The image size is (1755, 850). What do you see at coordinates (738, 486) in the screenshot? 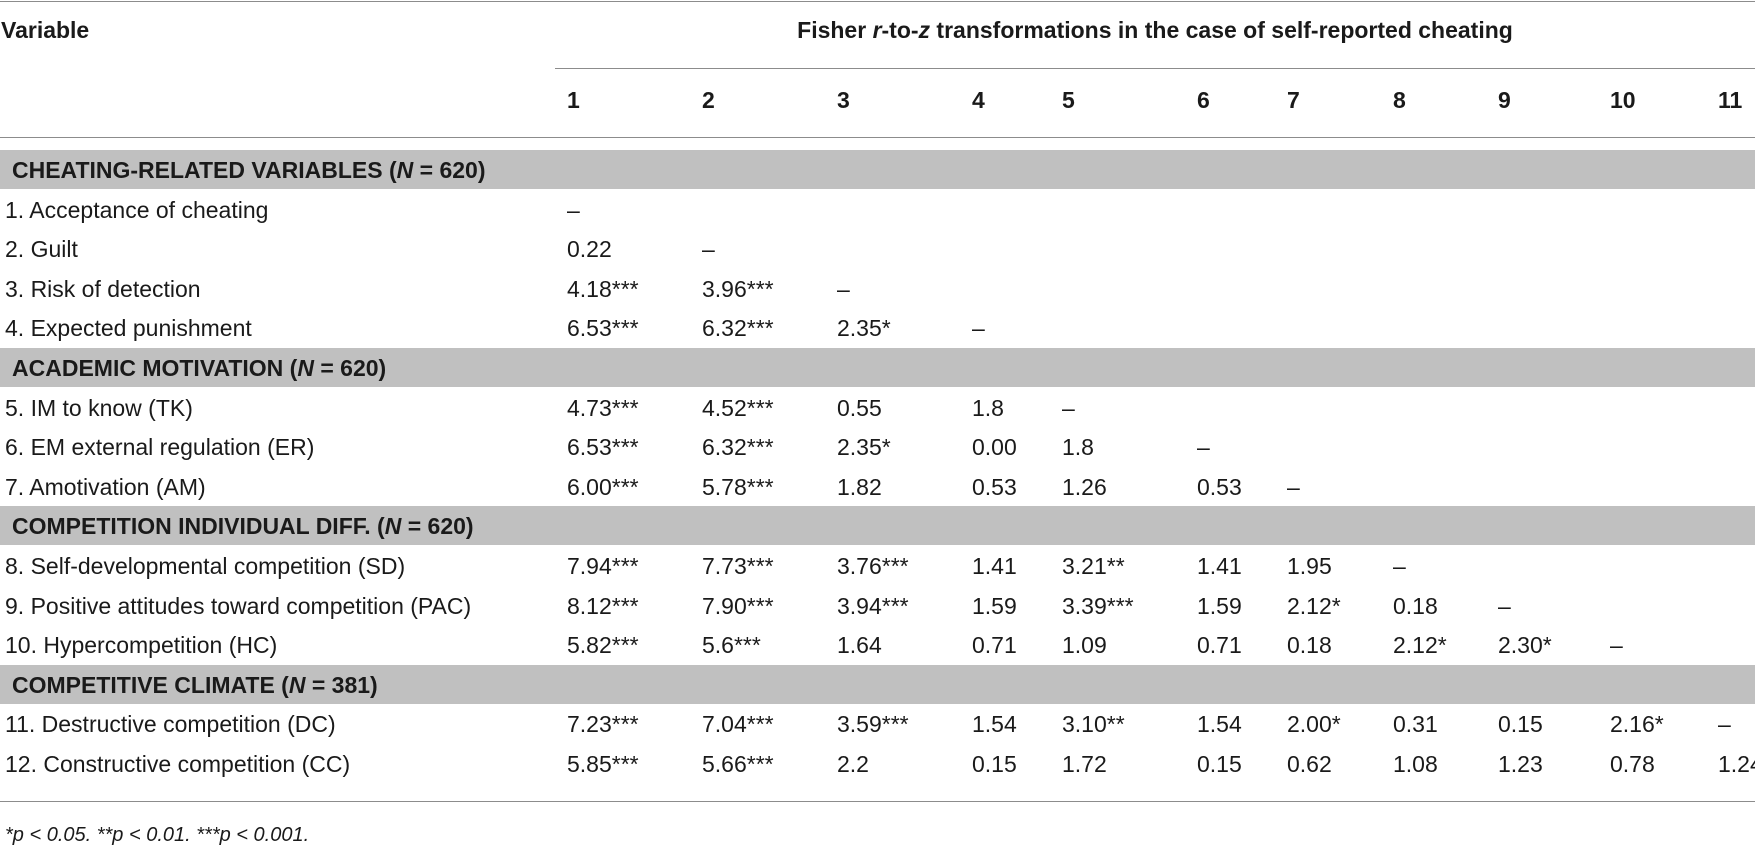
I see `table-cell: 5.78***` at bounding box center [738, 486].